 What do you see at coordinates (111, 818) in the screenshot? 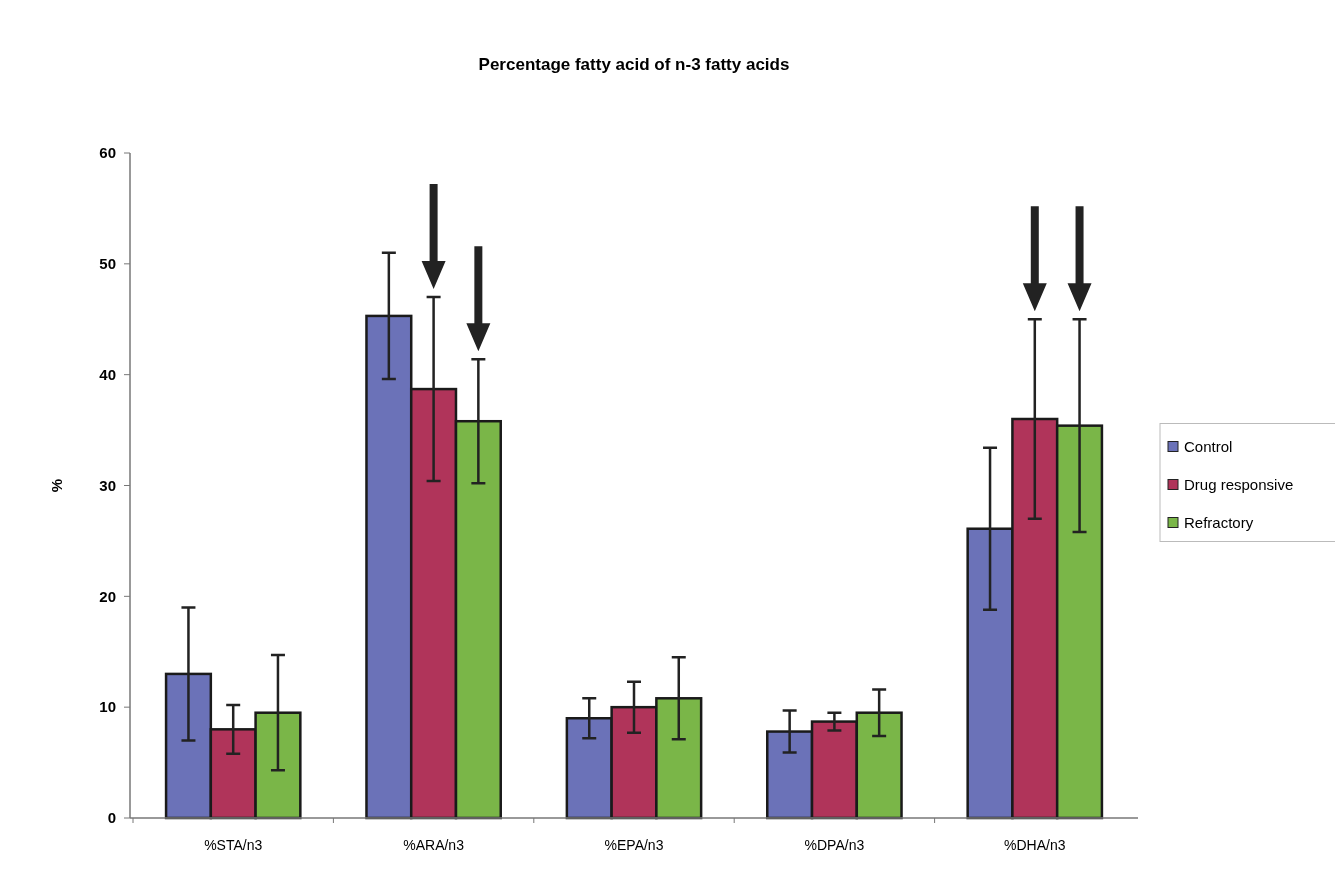
I see `y-tick-label: 0` at bounding box center [111, 818].